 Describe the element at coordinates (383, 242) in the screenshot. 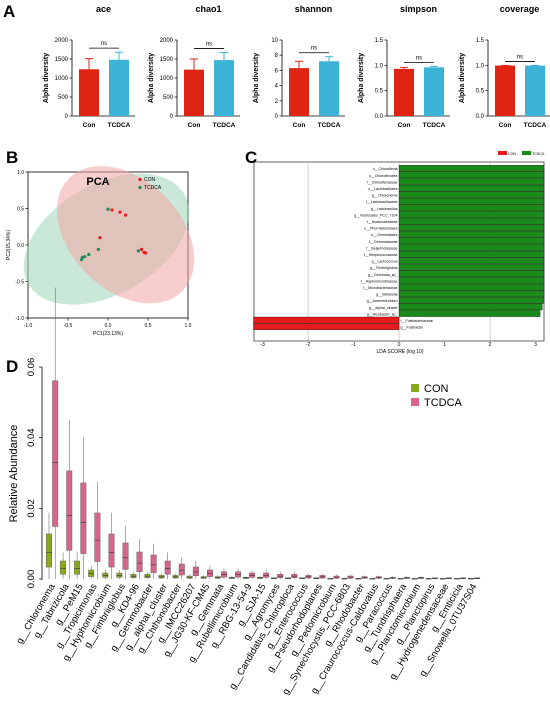

I see `lda-bar-label: f__Gemmataceae` at that location.